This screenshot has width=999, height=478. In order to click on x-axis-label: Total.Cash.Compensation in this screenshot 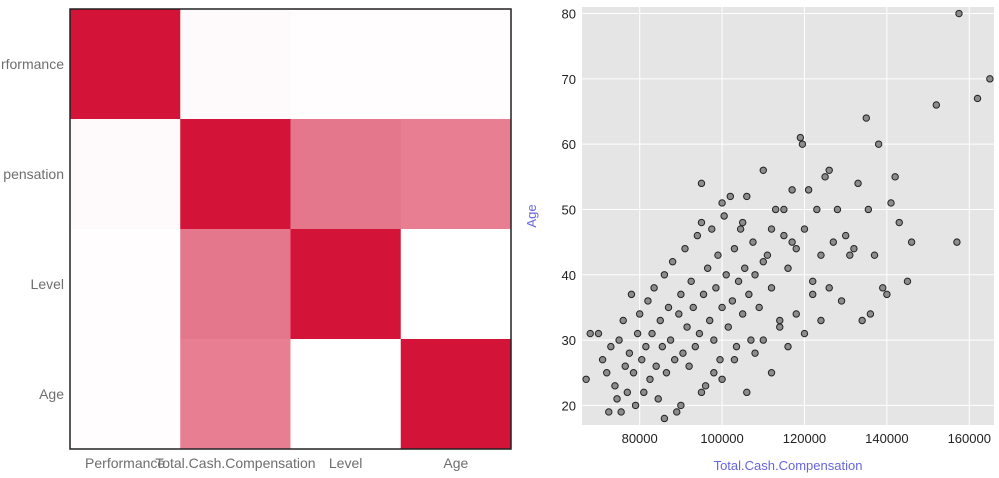, I will do `click(788, 465)`.